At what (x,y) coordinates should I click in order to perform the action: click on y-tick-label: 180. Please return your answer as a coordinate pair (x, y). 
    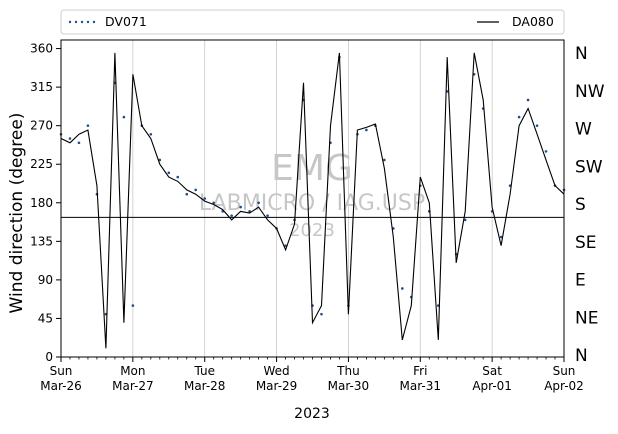
    Looking at the image, I should click on (41, 203).